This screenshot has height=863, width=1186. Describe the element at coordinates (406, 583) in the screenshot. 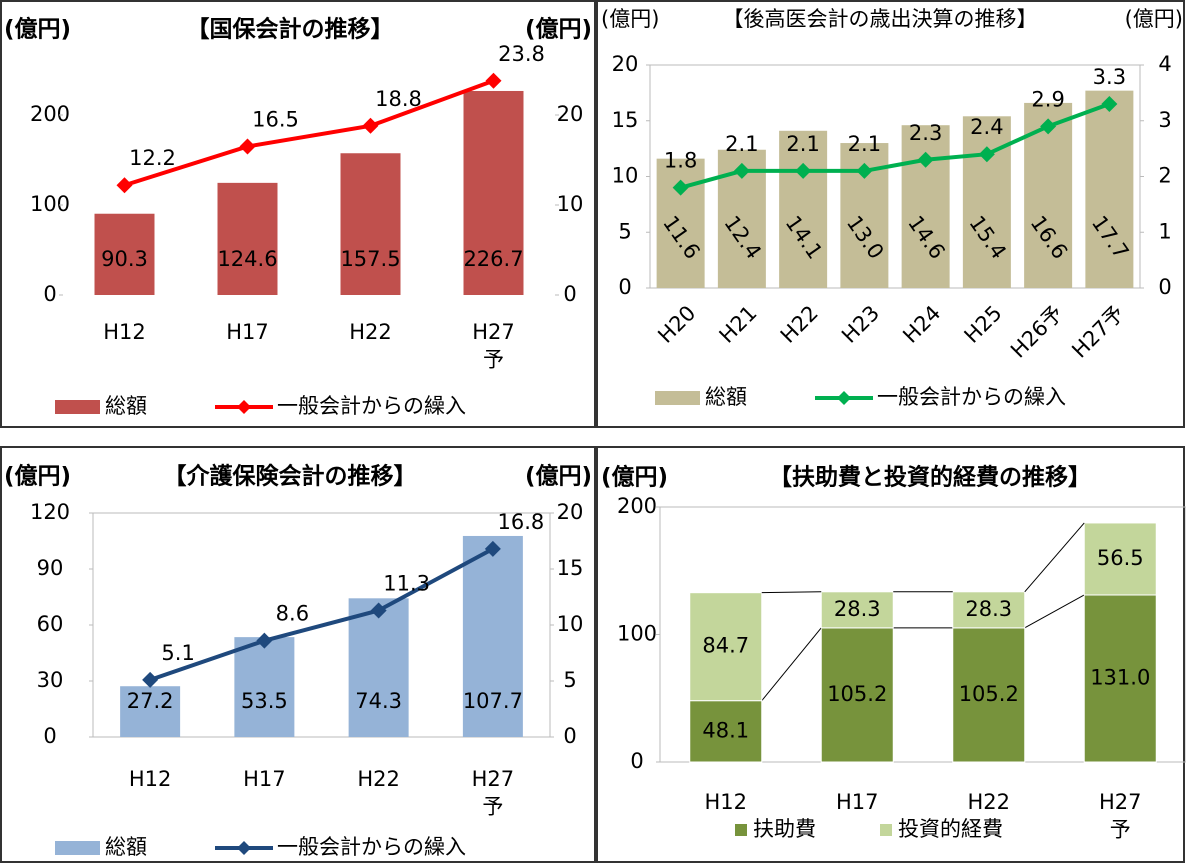

I see `line-value-label: 11.3` at that location.